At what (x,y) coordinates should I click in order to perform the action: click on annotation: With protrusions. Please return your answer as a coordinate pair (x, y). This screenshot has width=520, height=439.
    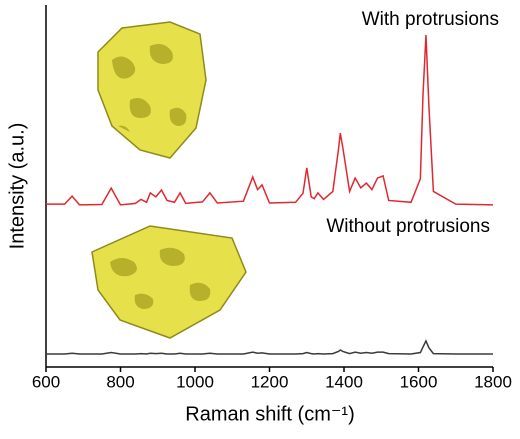
    Looking at the image, I should click on (430, 19).